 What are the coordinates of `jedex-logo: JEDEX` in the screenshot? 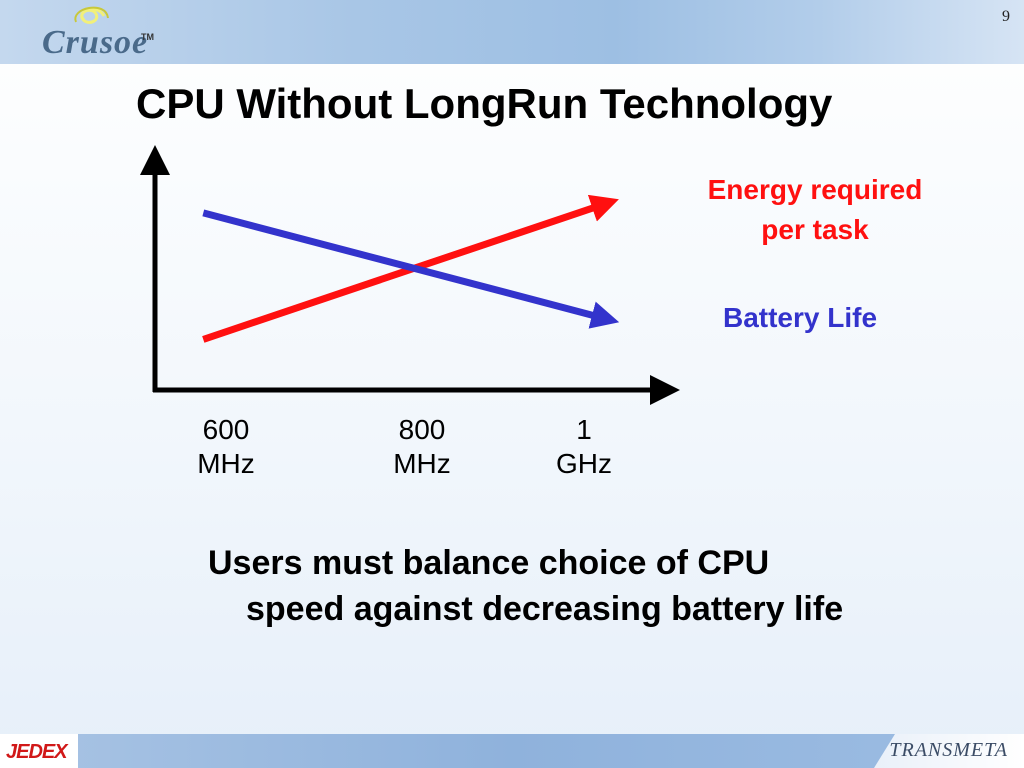 It's located at (37, 752).